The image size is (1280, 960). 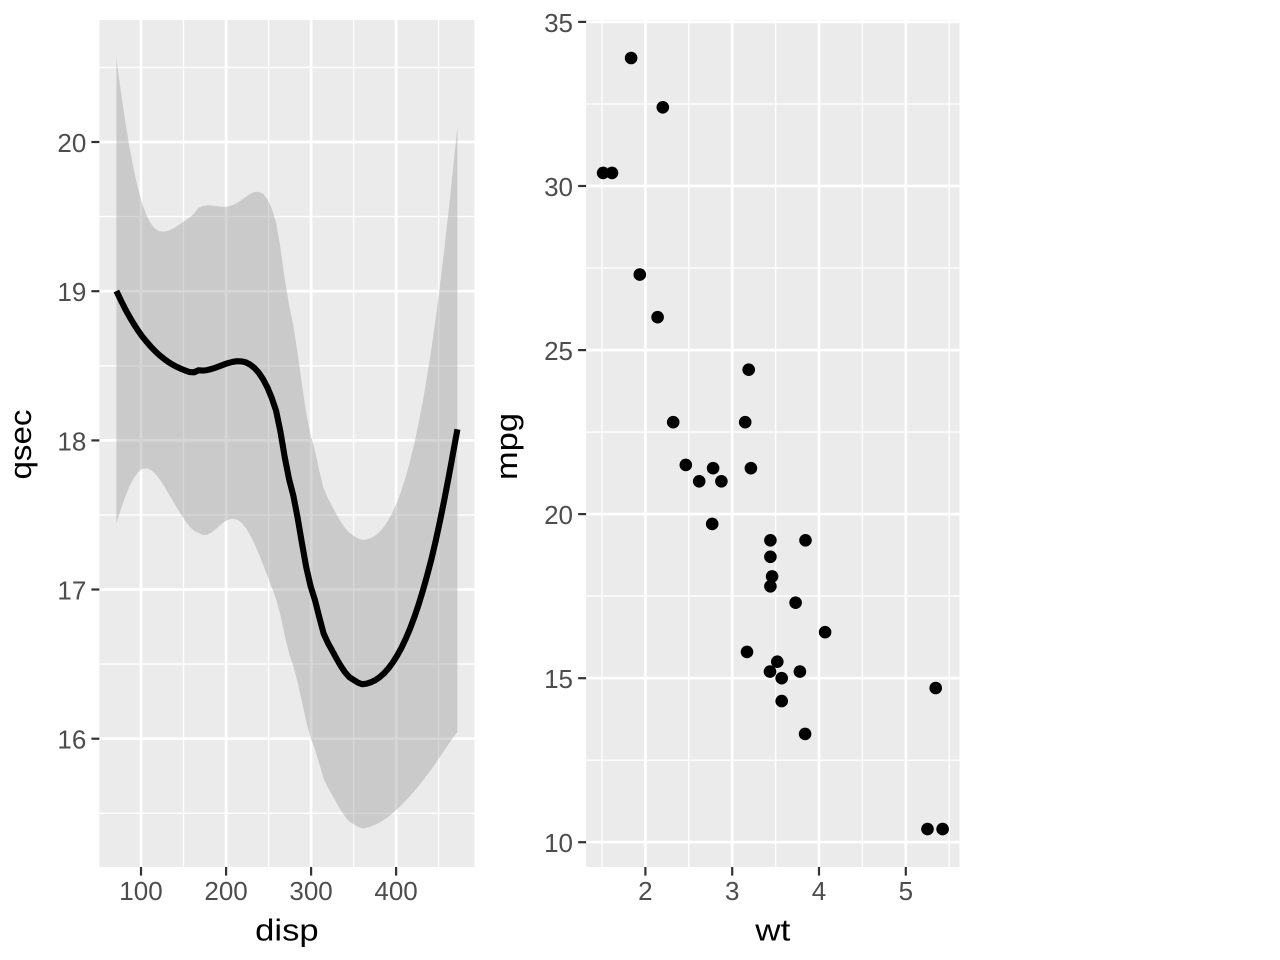 I want to click on svg-text: 4, so click(x=819, y=891).